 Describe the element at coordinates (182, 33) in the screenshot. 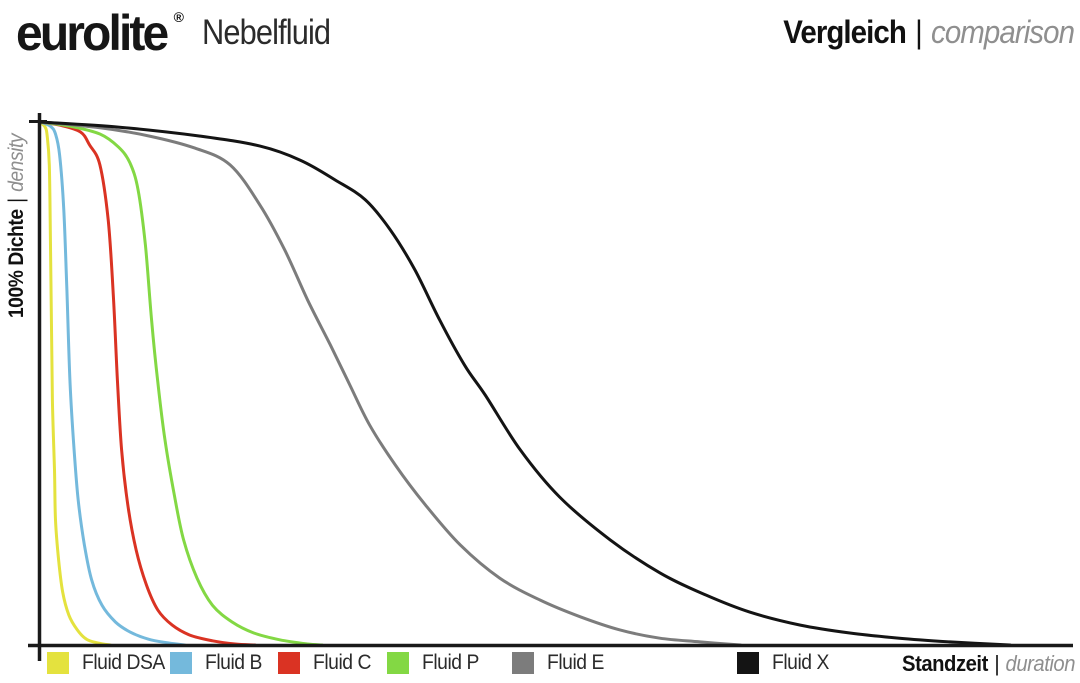

I see `eurolite-logo: eurolite ® Nebelfluid` at that location.